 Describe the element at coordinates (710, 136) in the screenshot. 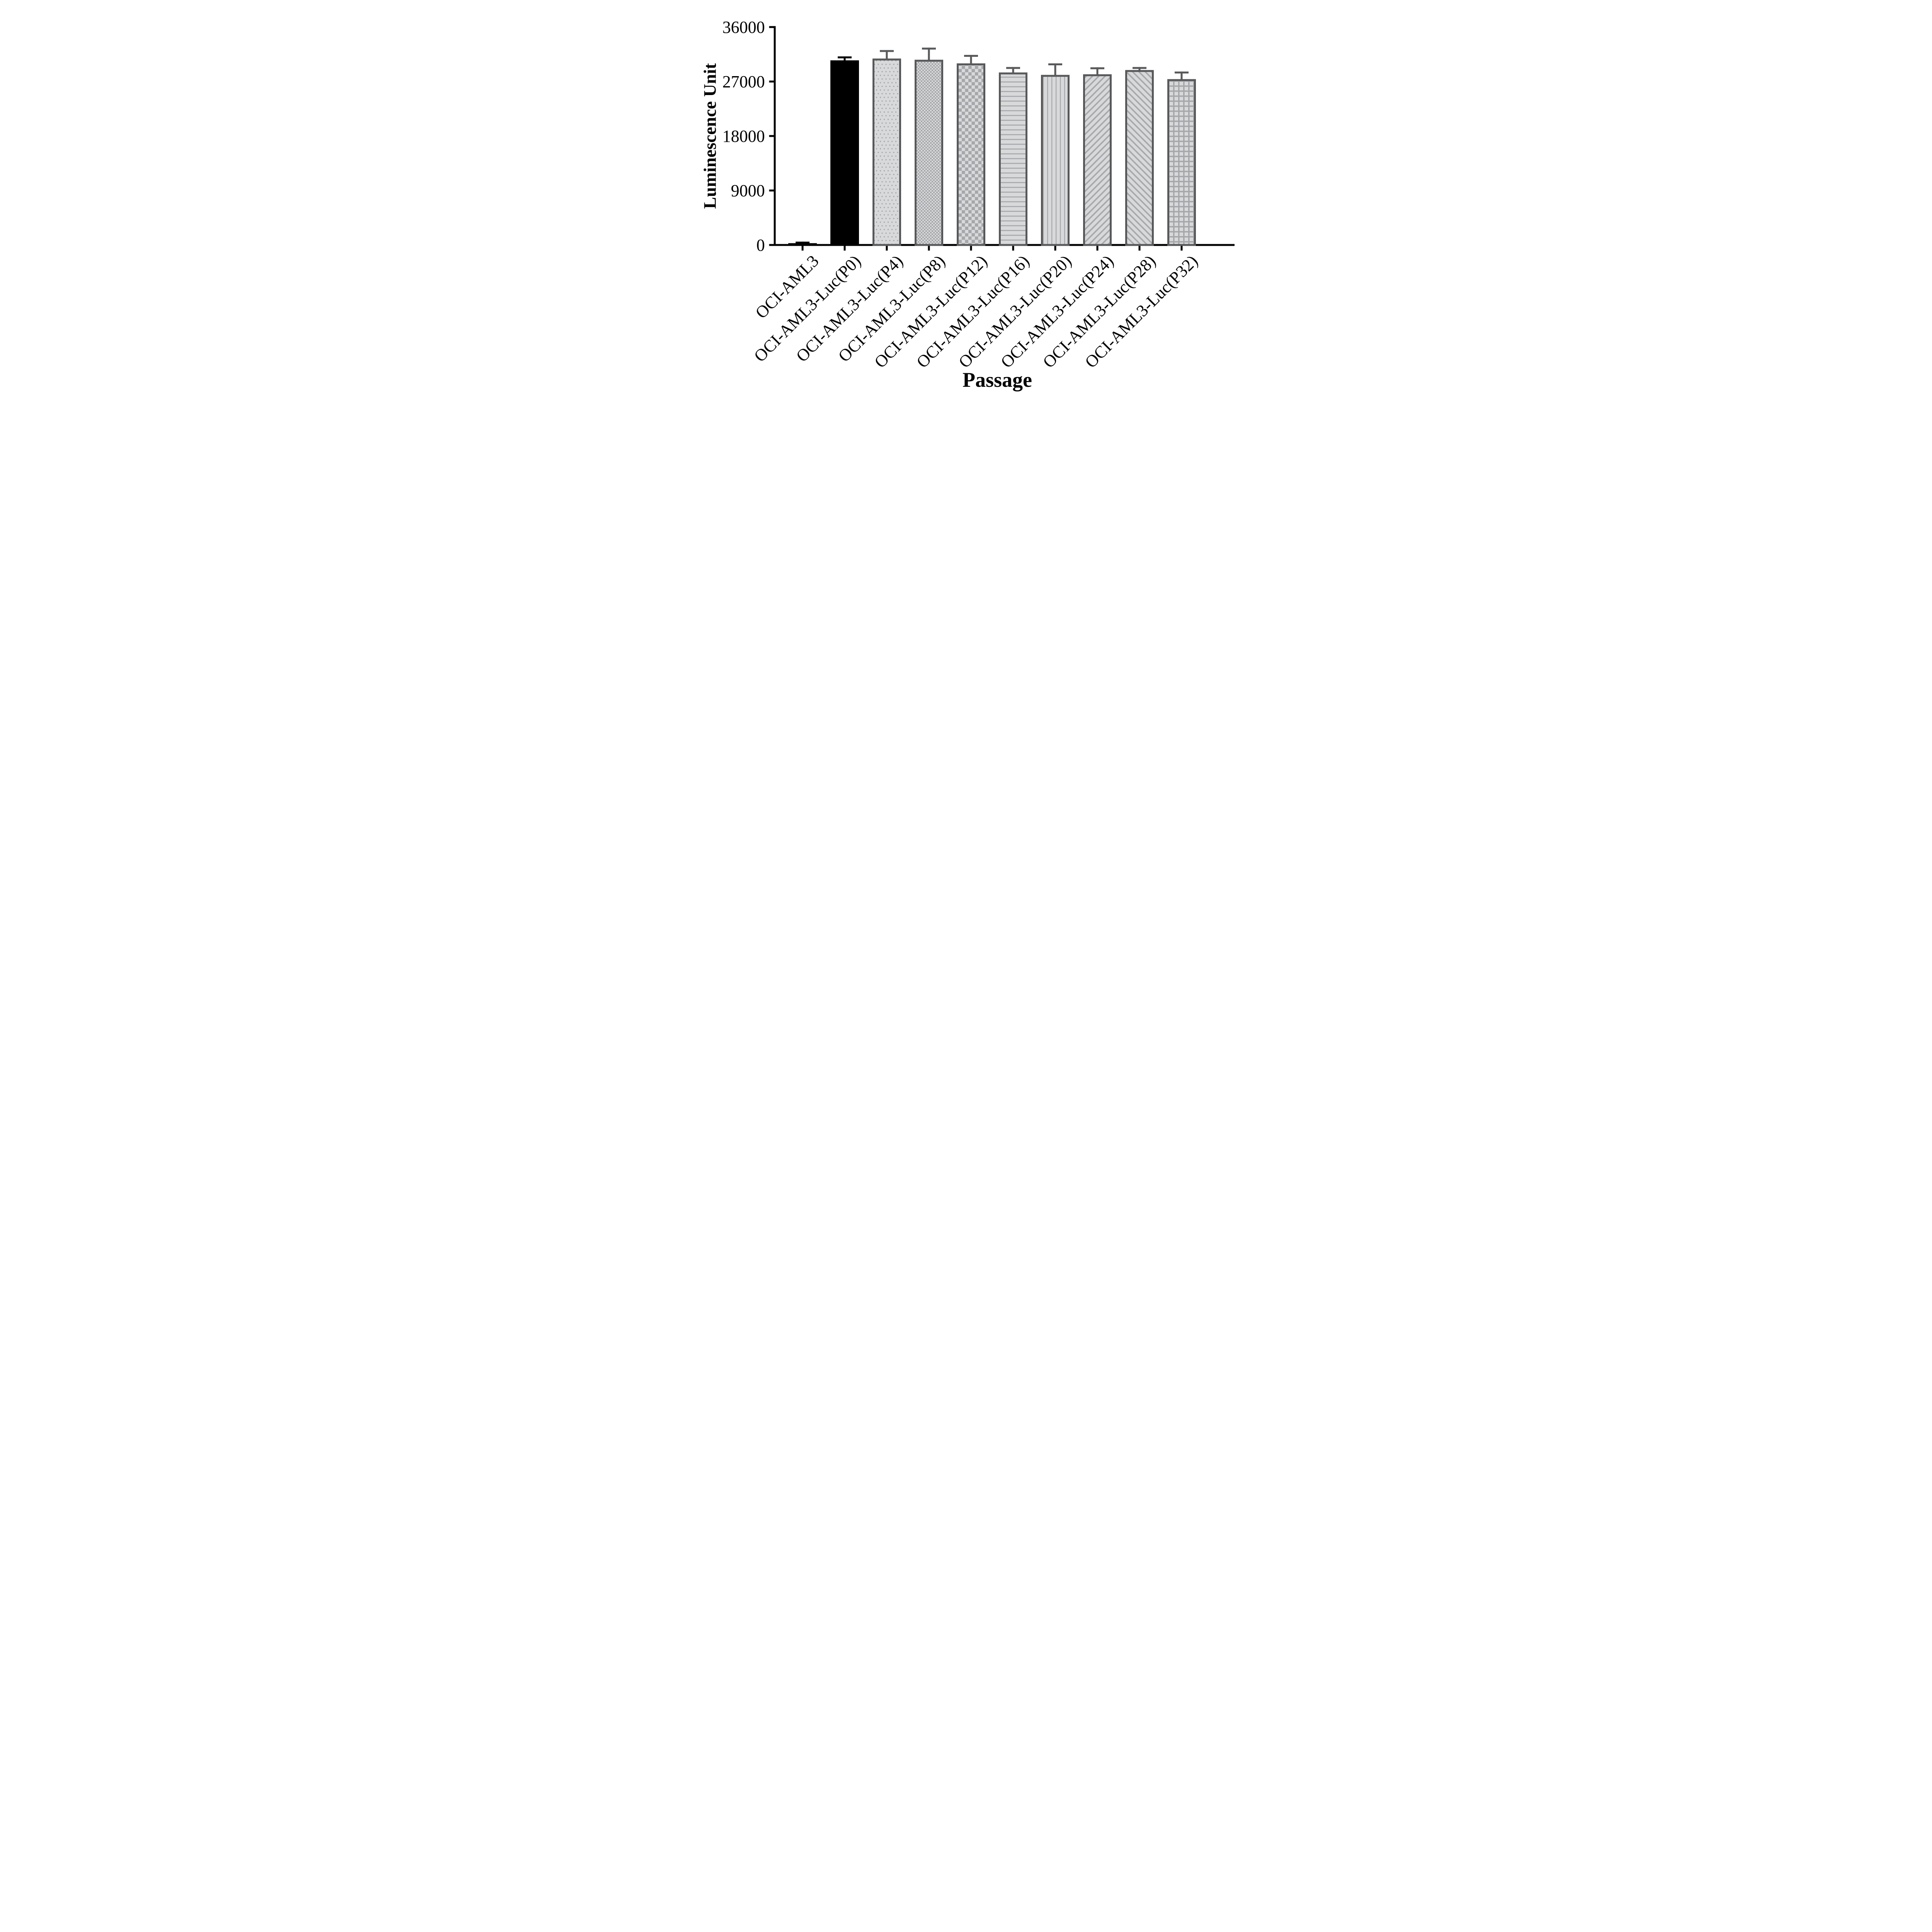

I see `y-axis-title: Luminescence Unit` at that location.